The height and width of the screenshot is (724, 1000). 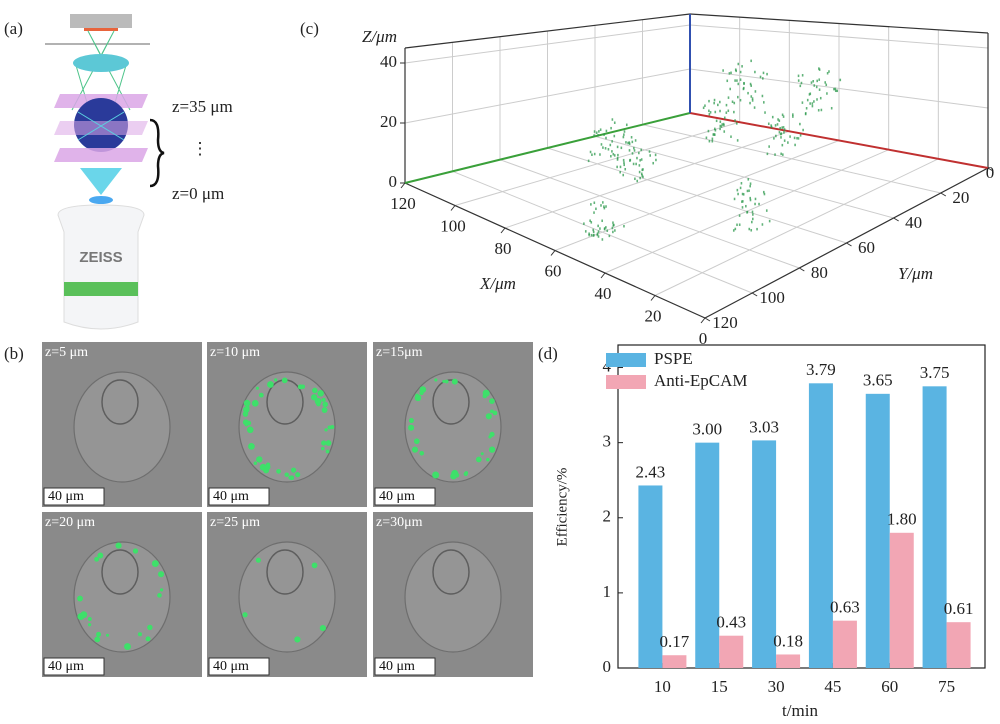 I want to click on axis-line, so click(x=839, y=140).